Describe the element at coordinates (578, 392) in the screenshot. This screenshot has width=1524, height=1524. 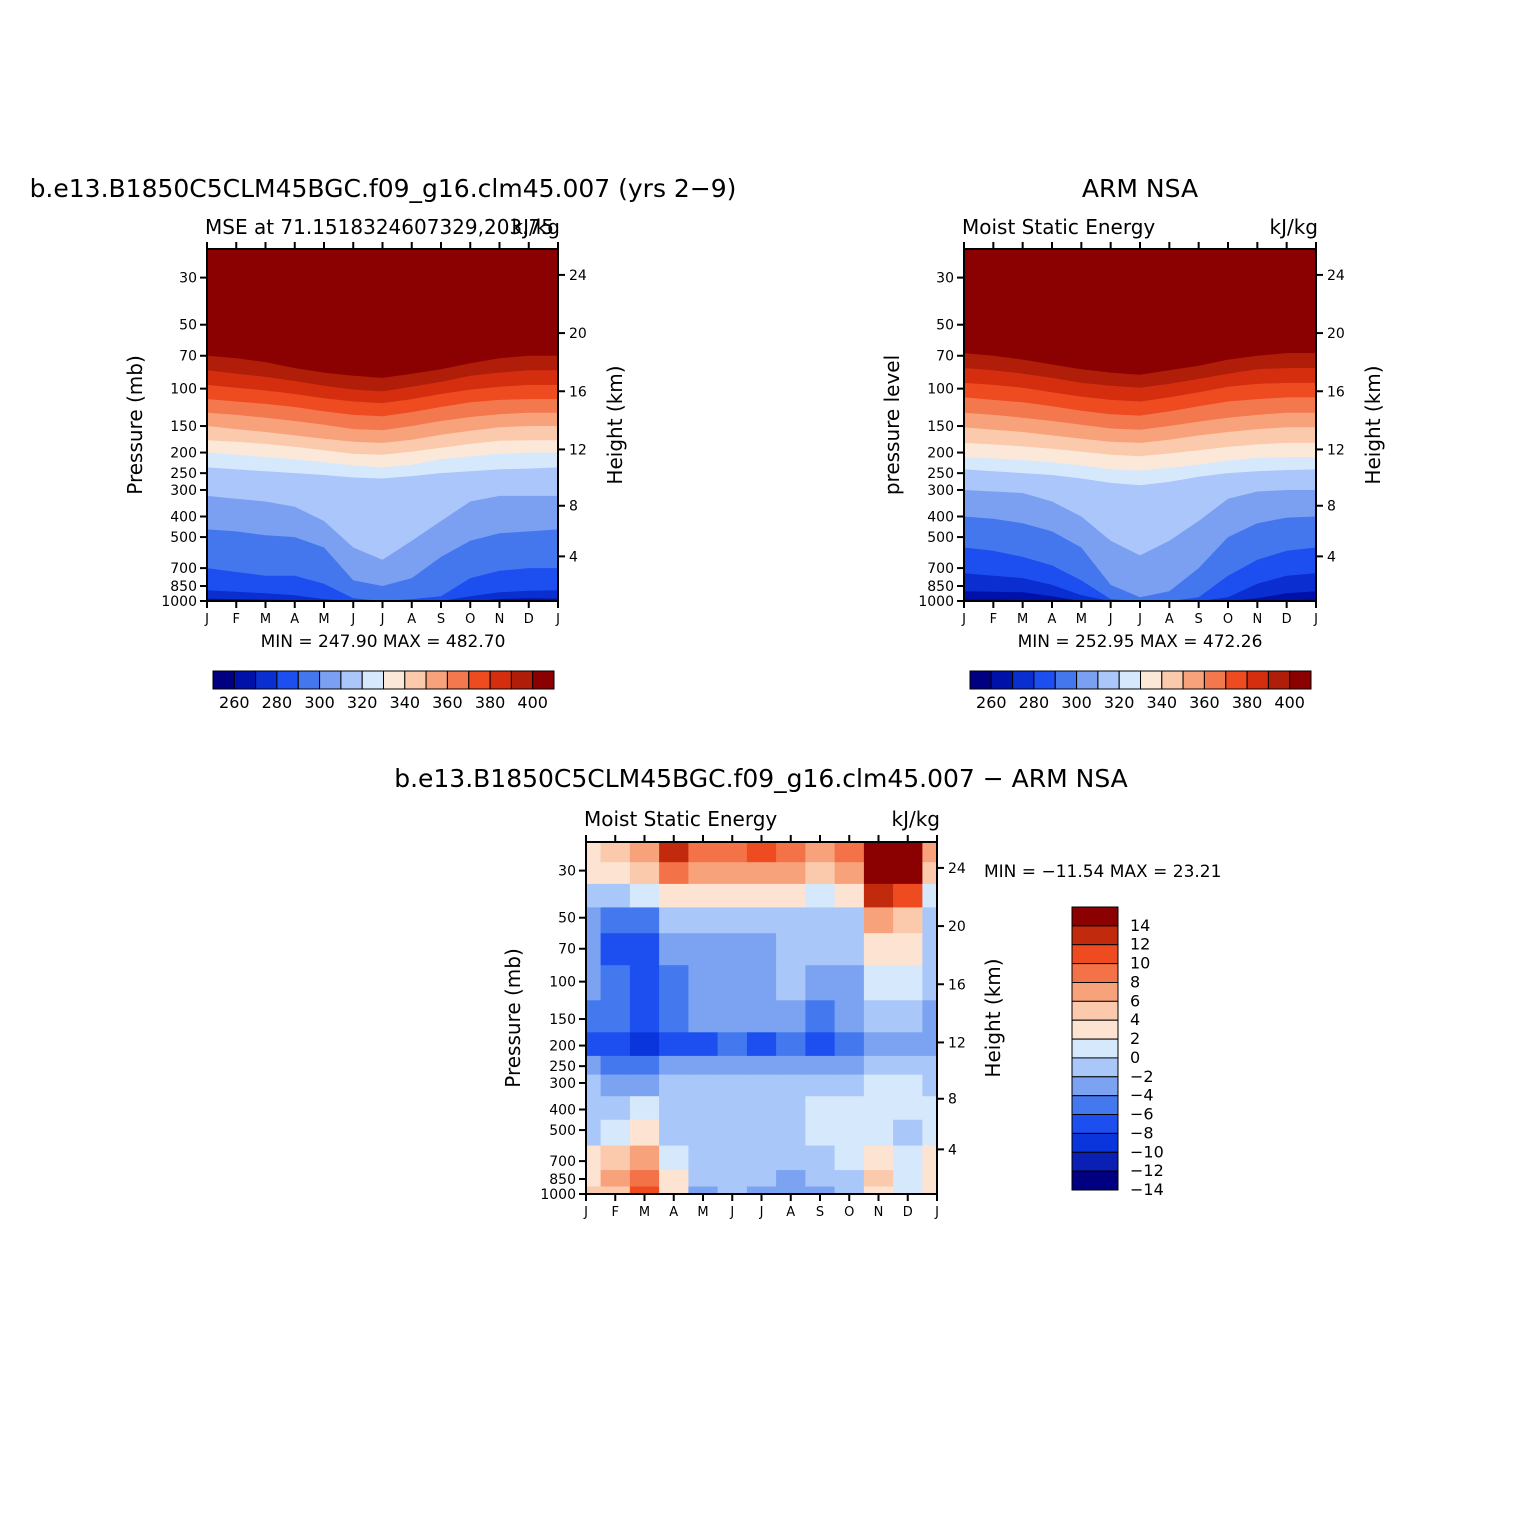
I see `y2-tick-label: 16` at that location.